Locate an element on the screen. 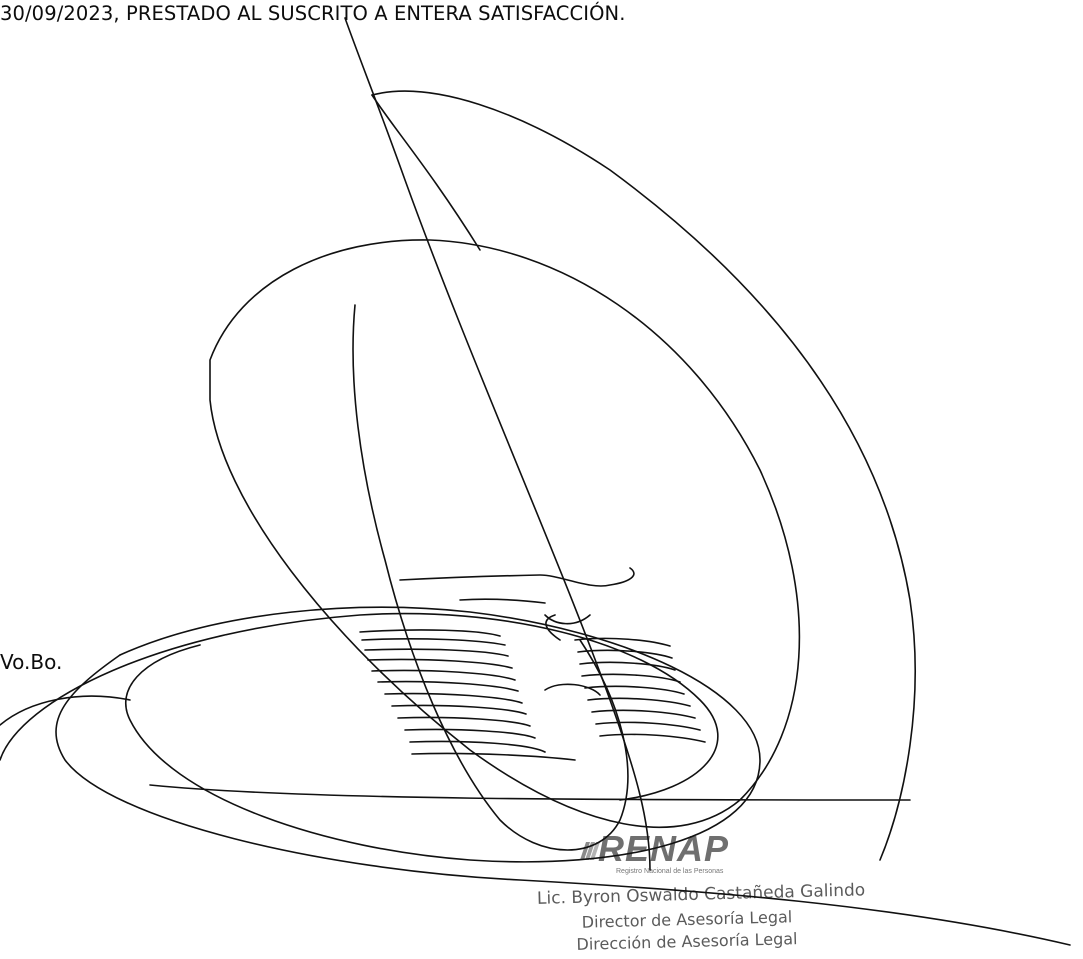 The height and width of the screenshot is (959, 1083). approval-label: Vo.Bo. is located at coordinates (31, 662).